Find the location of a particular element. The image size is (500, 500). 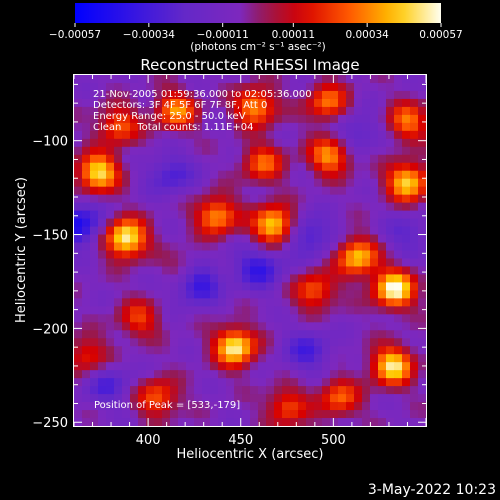

x-tick-label: 400 is located at coordinates (148, 440).